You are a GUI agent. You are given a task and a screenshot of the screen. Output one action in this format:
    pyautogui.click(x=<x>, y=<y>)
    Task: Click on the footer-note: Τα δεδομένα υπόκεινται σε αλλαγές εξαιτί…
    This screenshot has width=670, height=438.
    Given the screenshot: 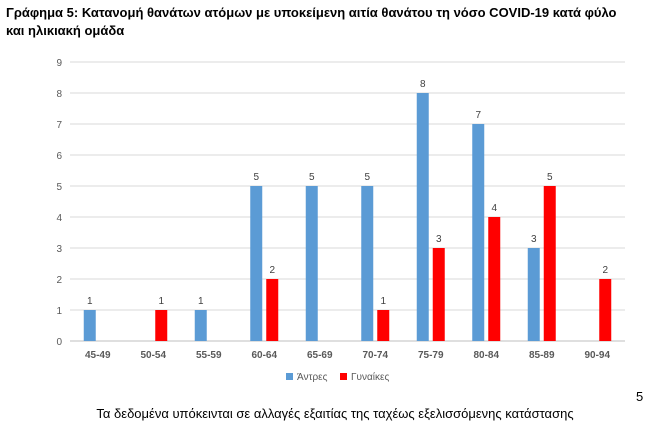 What is the action you would take?
    pyautogui.click(x=335, y=413)
    